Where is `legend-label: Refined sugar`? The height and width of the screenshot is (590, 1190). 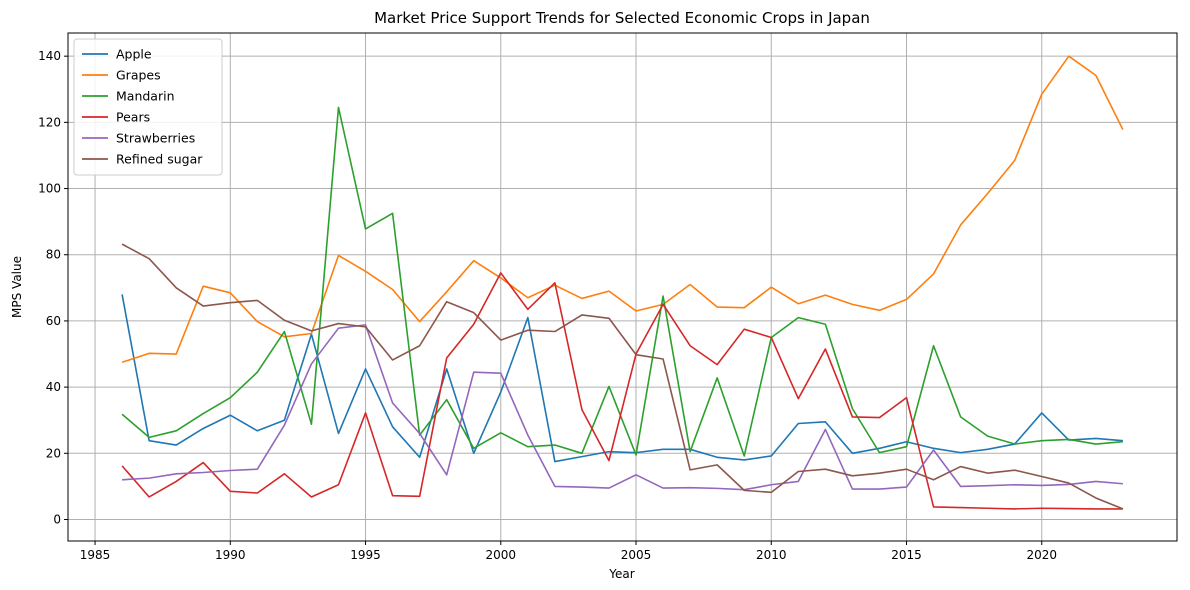
legend-label: Refined sugar is located at coordinates (159, 159).